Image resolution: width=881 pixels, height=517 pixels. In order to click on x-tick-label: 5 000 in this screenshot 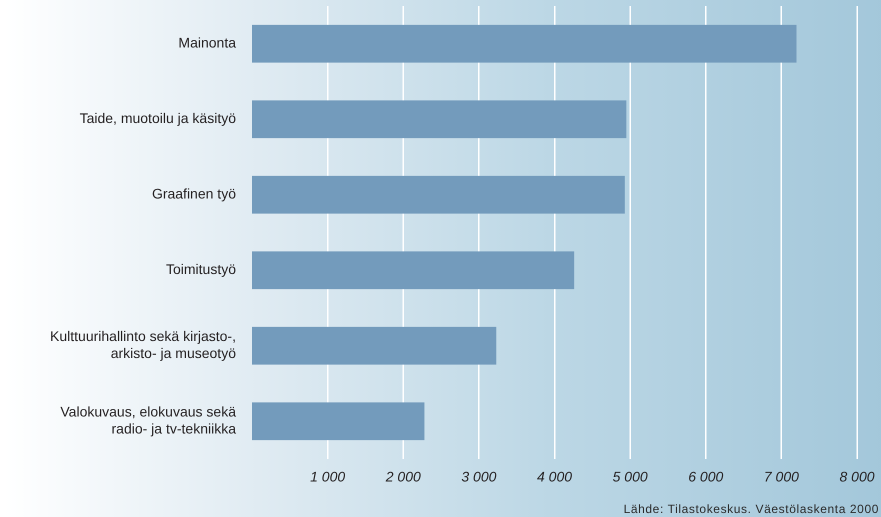, I will do `click(630, 476)`.